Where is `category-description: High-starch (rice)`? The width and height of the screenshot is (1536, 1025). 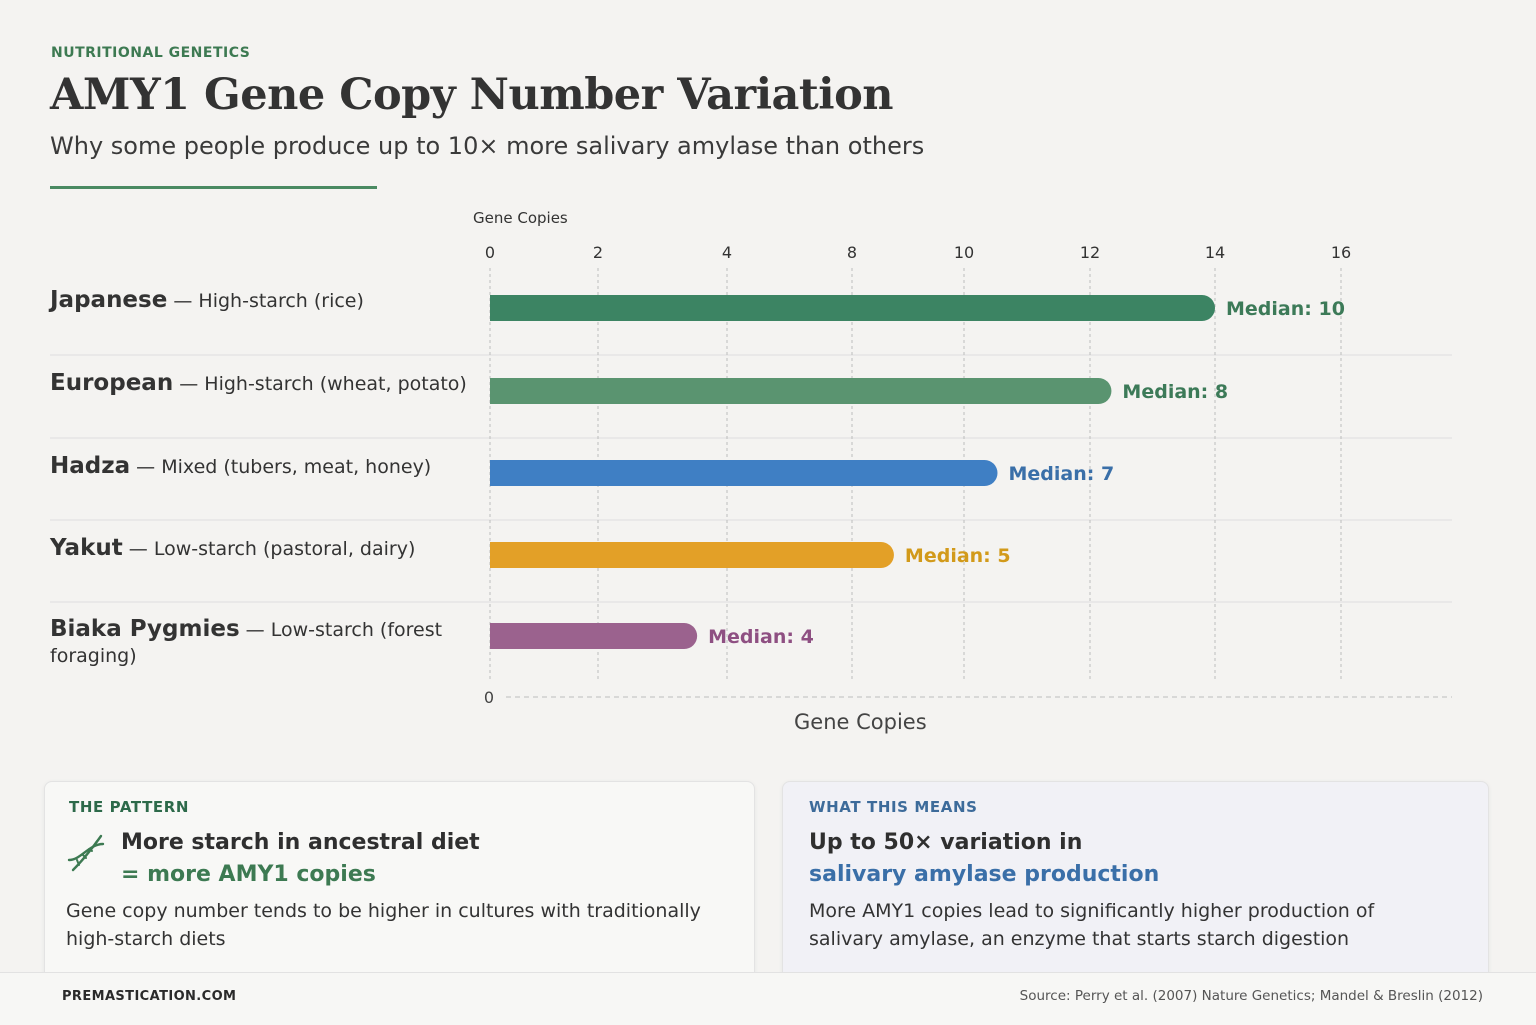 category-description: High-starch (rice) is located at coordinates (281, 301).